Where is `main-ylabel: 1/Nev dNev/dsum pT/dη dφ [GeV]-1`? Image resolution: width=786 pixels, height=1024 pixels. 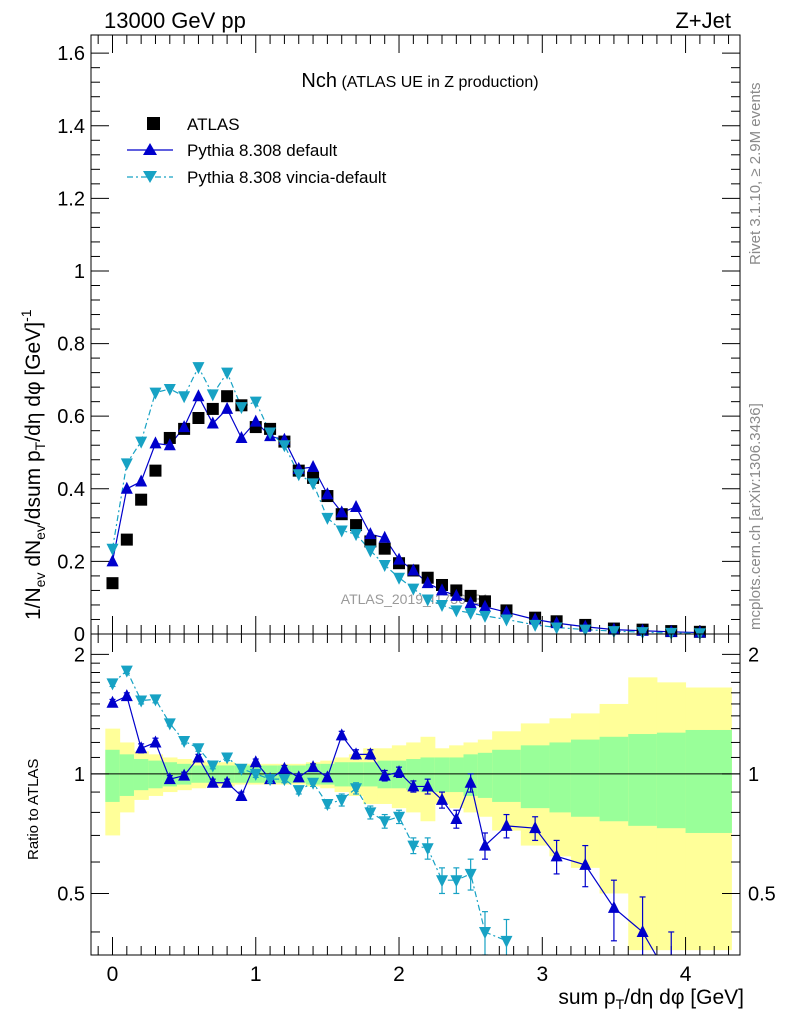 main-ylabel: 1/Nev dNev/dsum pT/dη dφ [GeV]-1 is located at coordinates (33, 464).